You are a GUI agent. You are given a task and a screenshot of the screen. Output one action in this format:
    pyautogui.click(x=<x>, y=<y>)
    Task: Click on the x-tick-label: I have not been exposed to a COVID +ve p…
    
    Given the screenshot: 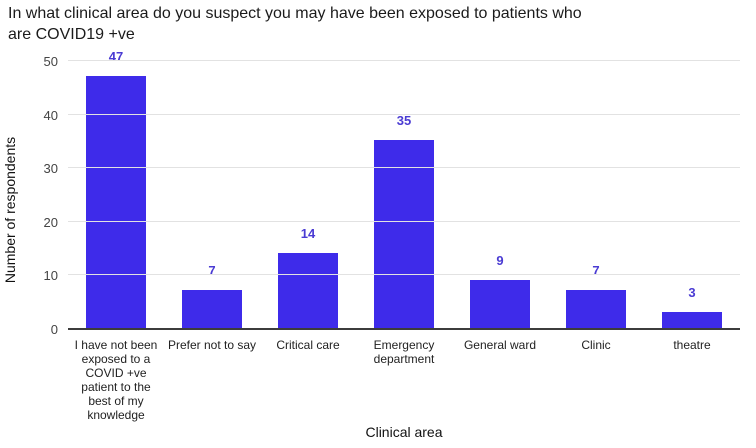 What is the action you would take?
    pyautogui.click(x=116, y=380)
    